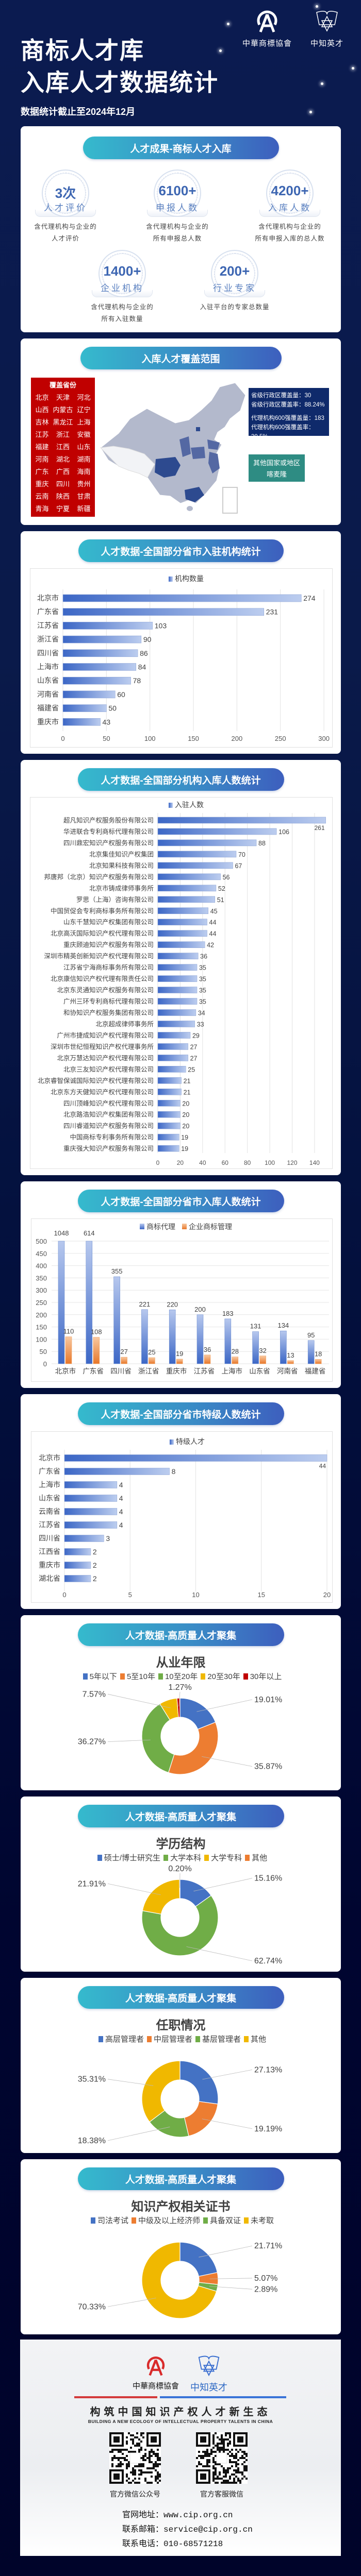 This screenshot has height=2576, width=361. Describe the element at coordinates (259, 1371) in the screenshot. I see `category-label: 山东省` at that location.